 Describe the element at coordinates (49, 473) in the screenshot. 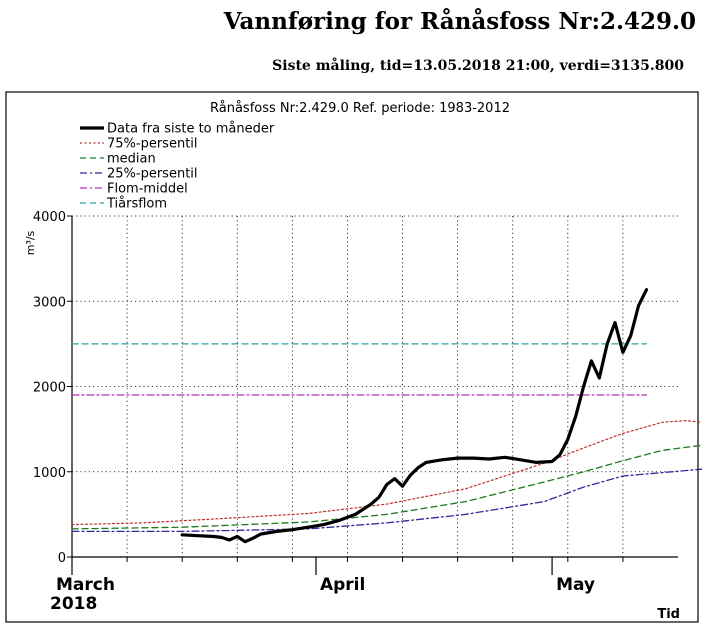

I see `y-tick-label: 1000` at that location.